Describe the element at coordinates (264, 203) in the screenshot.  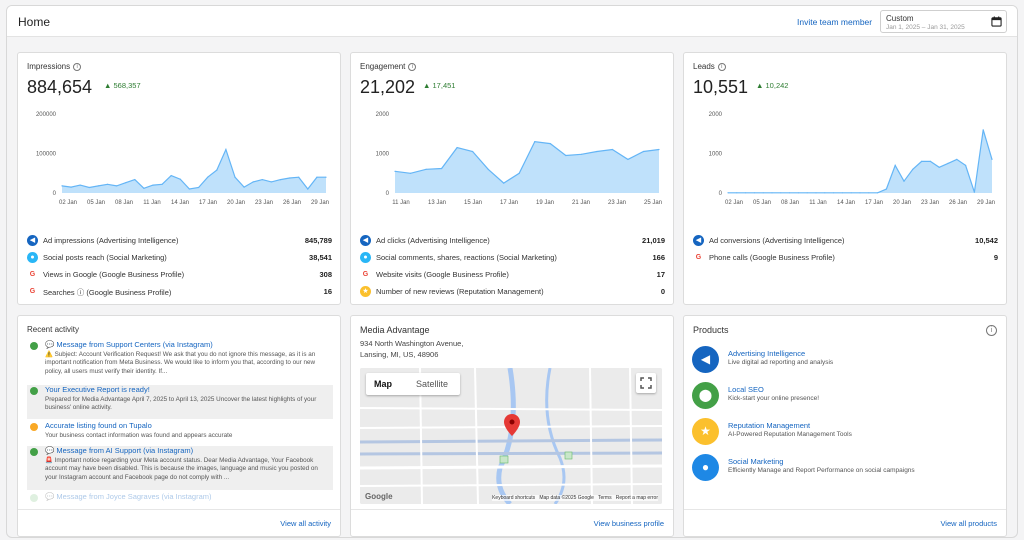
I see `x-tick-label: 23 Jan` at that location.